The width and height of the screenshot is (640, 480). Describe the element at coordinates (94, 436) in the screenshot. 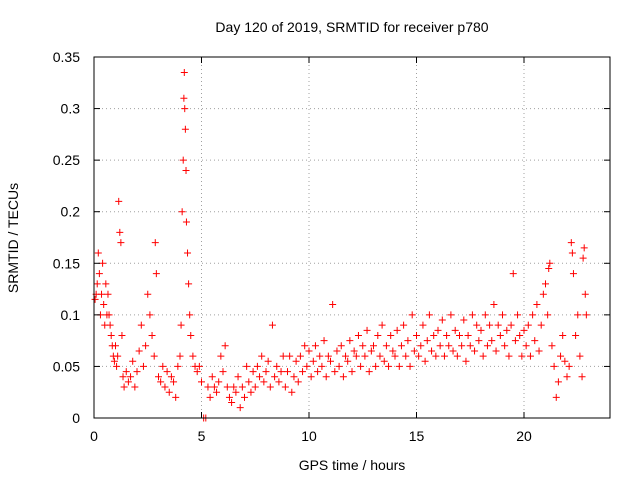

I see `x-tick-label: 0` at that location.